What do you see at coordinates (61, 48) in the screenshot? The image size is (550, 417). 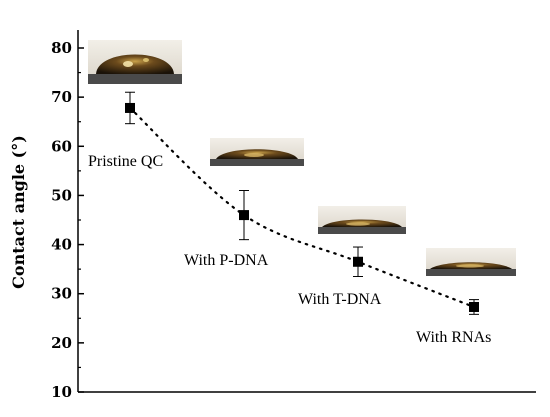 I see `y-tick-label: 80` at bounding box center [61, 48].